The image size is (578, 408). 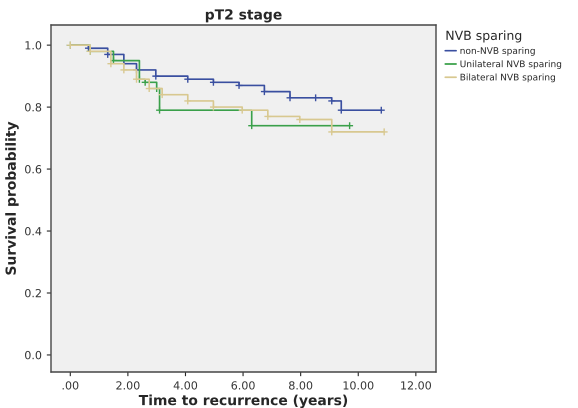 I want to click on x-tick-label: 8.00, so click(x=300, y=385).